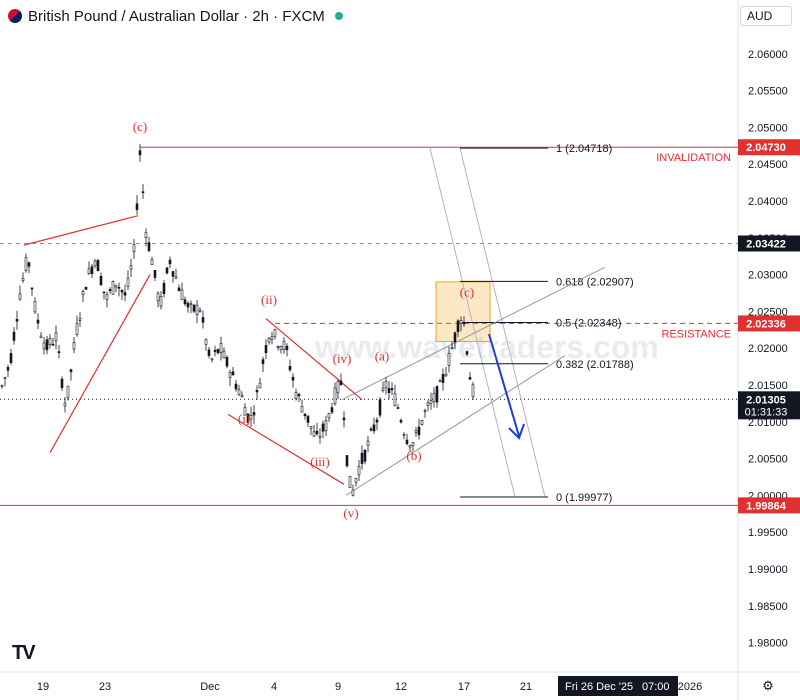 This screenshot has width=800, height=700. Describe the element at coordinates (768, 349) in the screenshot. I see `y-tick-label: 2.02000` at that location.